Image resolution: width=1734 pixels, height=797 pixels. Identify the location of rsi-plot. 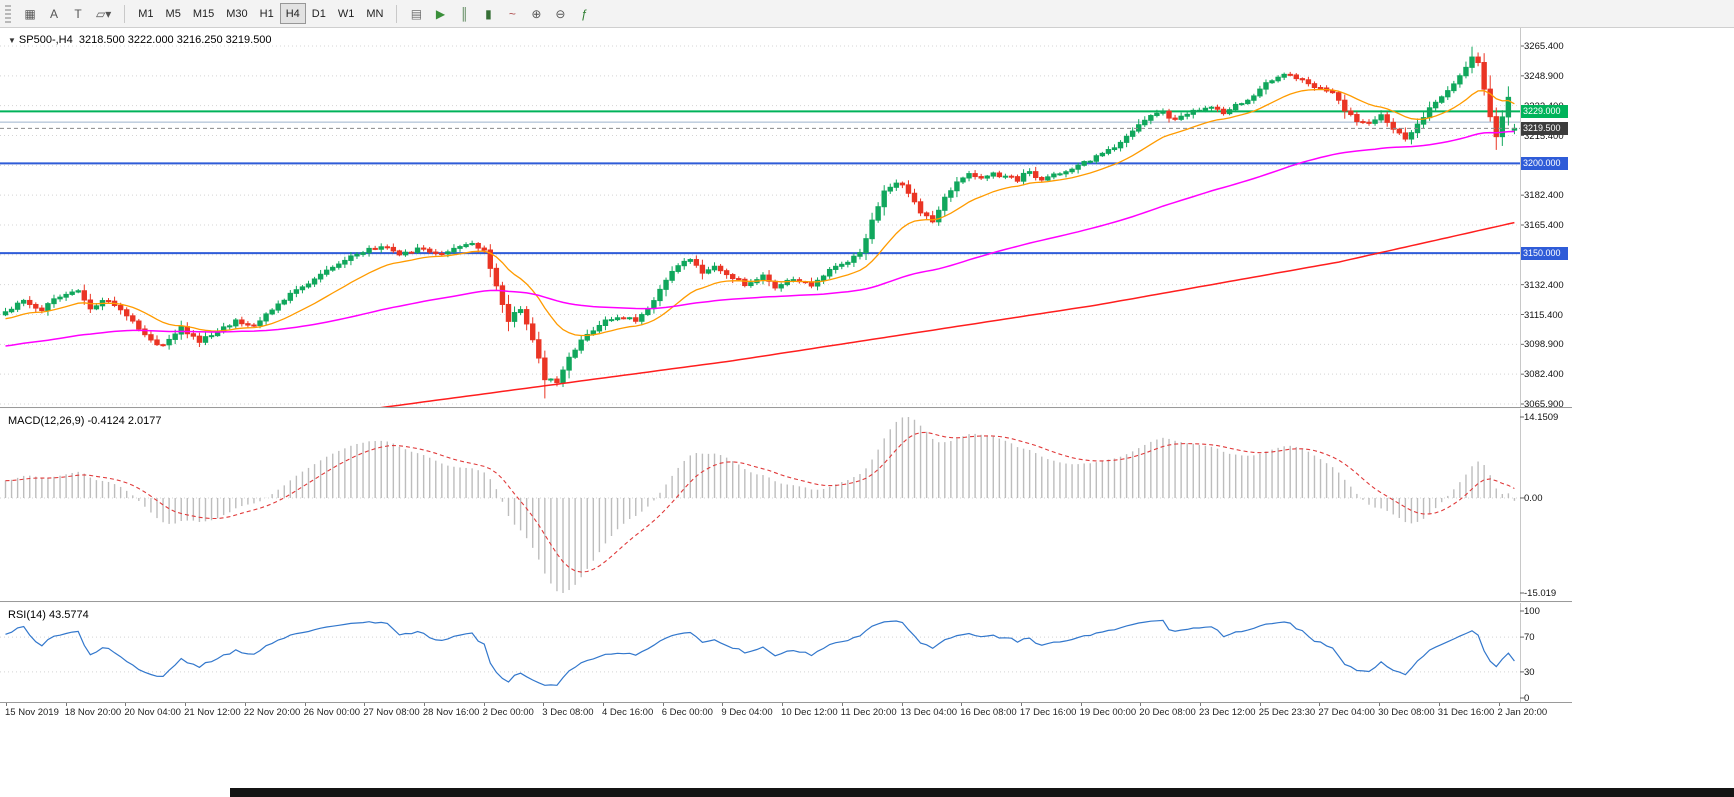
(786, 652).